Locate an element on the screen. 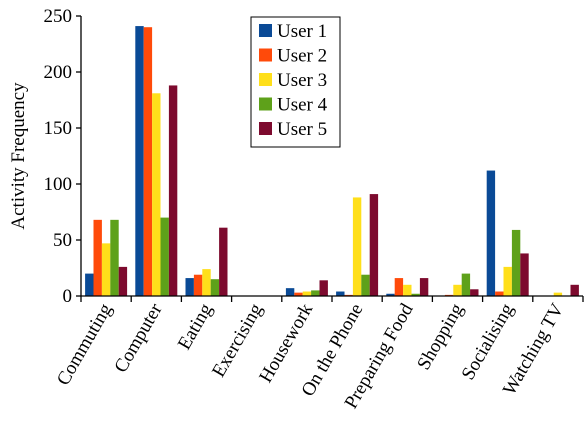 The image size is (586, 426). legend-label: User 2 is located at coordinates (302, 56).